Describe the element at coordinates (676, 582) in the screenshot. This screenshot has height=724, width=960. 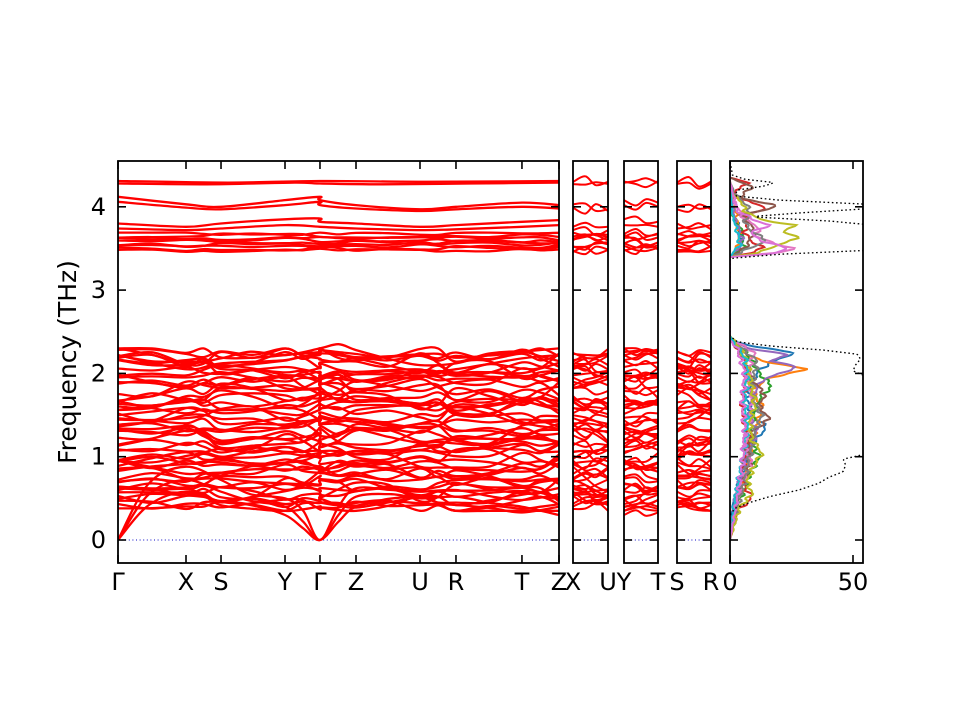
I see `kpoint-label: S` at that location.